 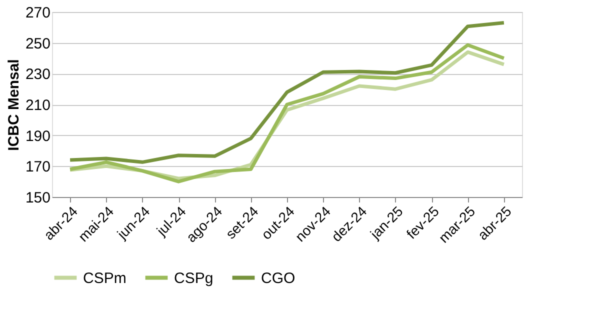 I want to click on legend-label: CSPm, so click(x=104, y=278).